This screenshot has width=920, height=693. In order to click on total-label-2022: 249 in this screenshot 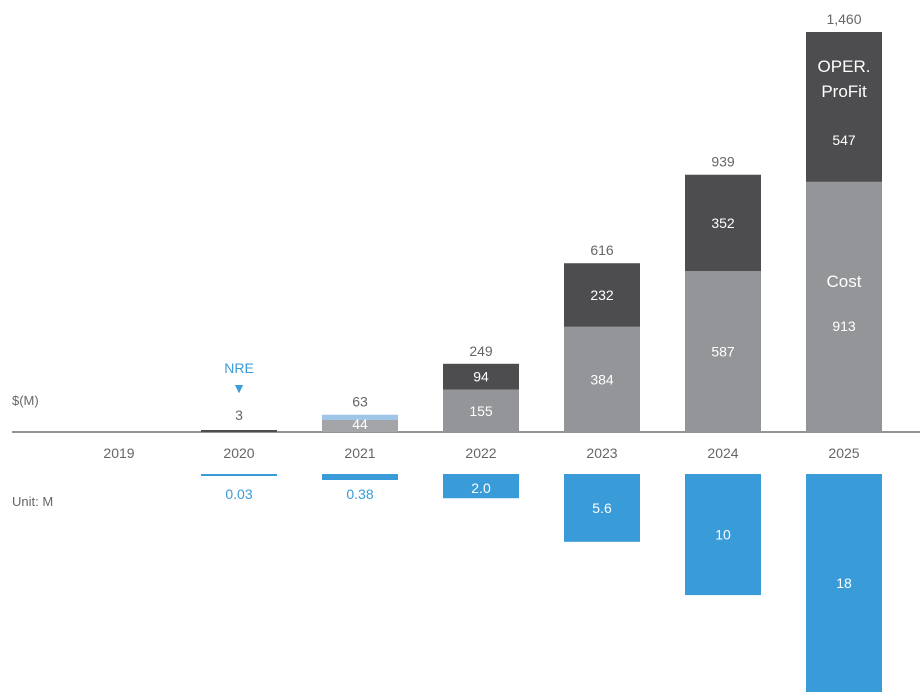, I will do `click(481, 351)`.